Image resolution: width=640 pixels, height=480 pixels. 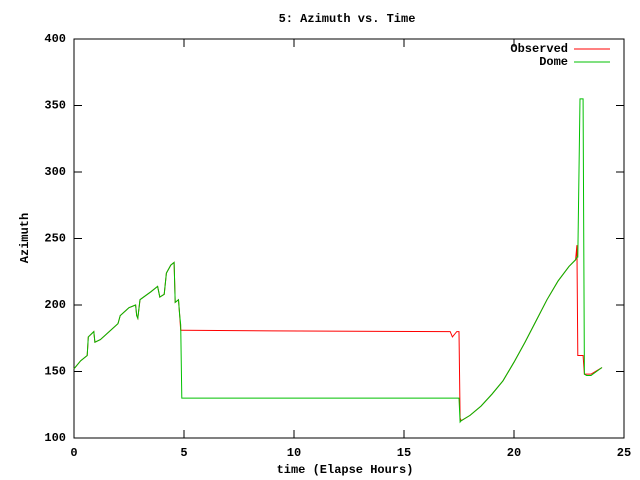 I want to click on legend-label: Dome, so click(x=553, y=62).